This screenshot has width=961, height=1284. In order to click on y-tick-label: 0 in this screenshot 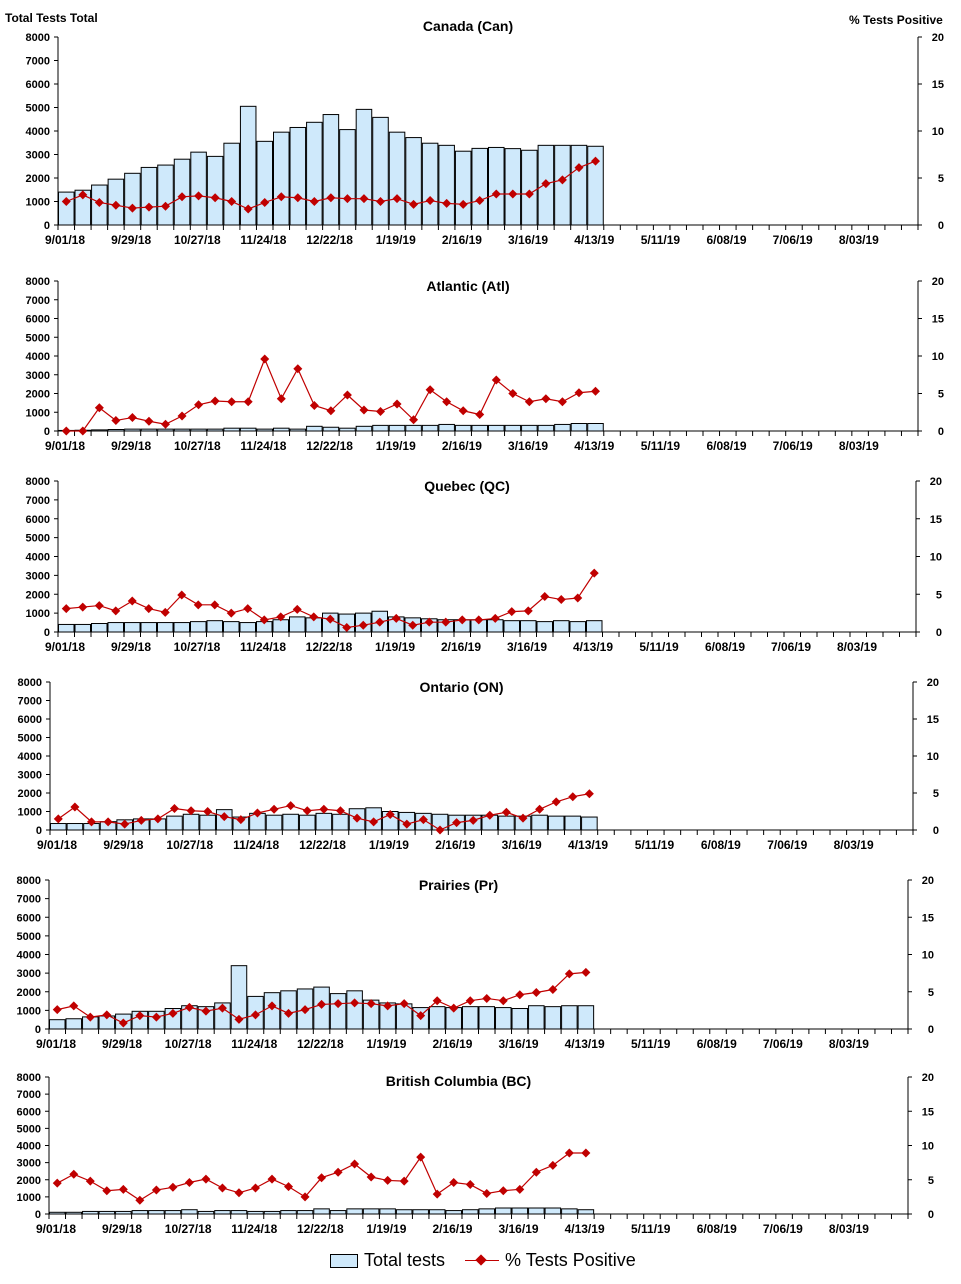, I will do `click(38, 1030)`.